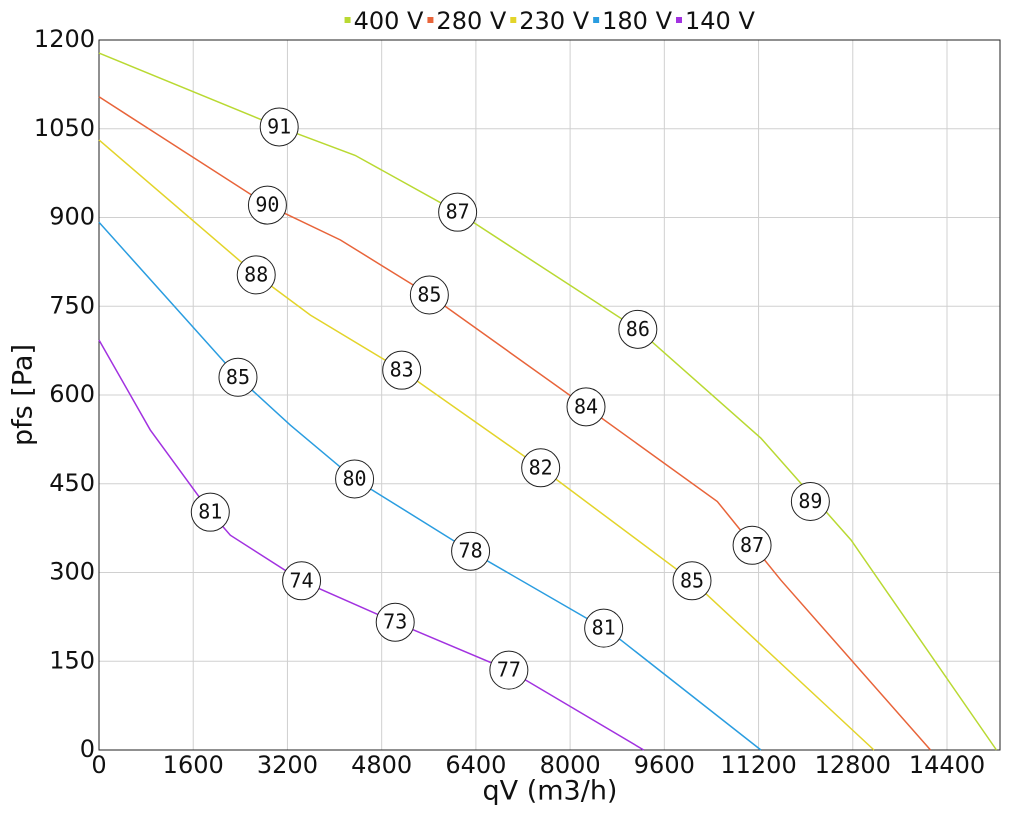 The width and height of the screenshot is (1020, 820). Describe the element at coordinates (287, 765) in the screenshot. I see `x-tick-label: 3200` at that location.